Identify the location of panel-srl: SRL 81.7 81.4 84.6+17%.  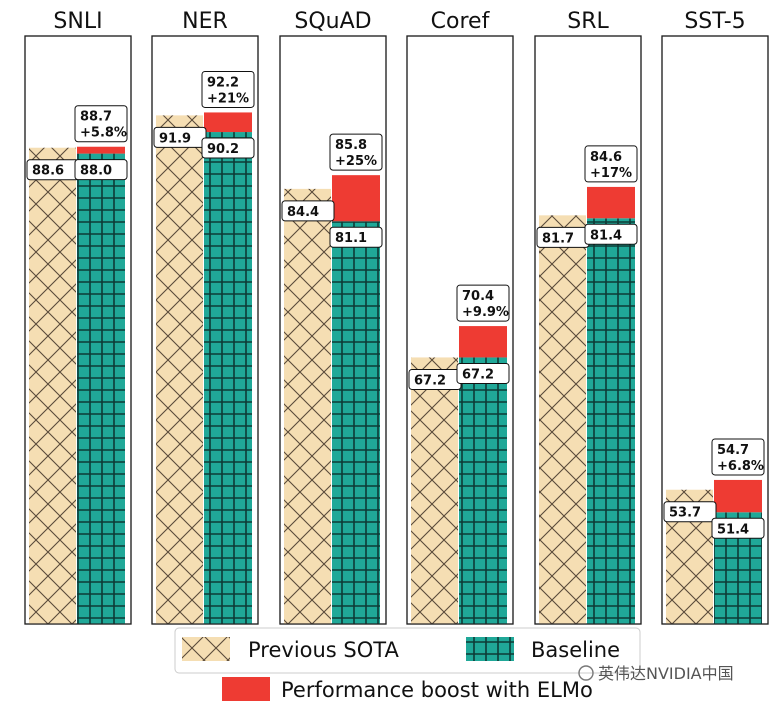
(588, 317).